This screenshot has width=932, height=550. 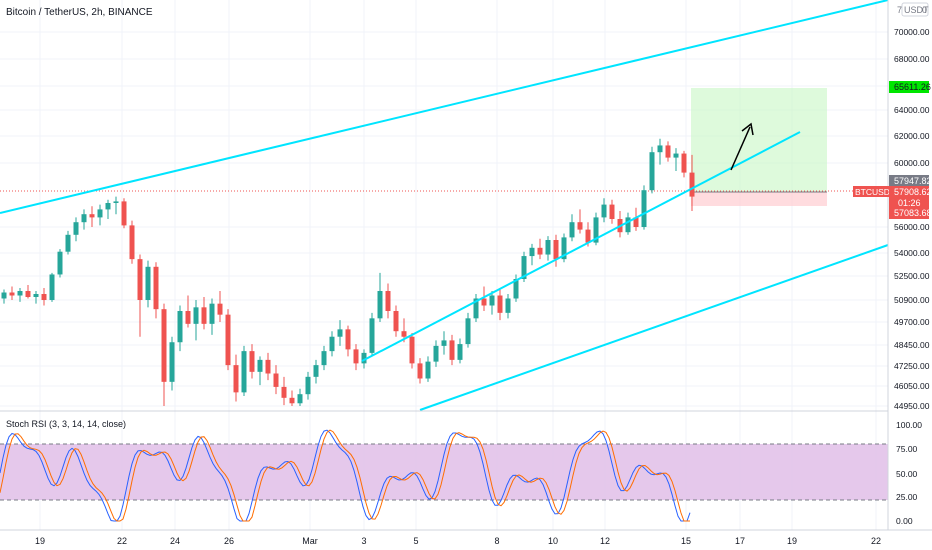 I want to click on time-axis-panel, so click(x=466, y=540).